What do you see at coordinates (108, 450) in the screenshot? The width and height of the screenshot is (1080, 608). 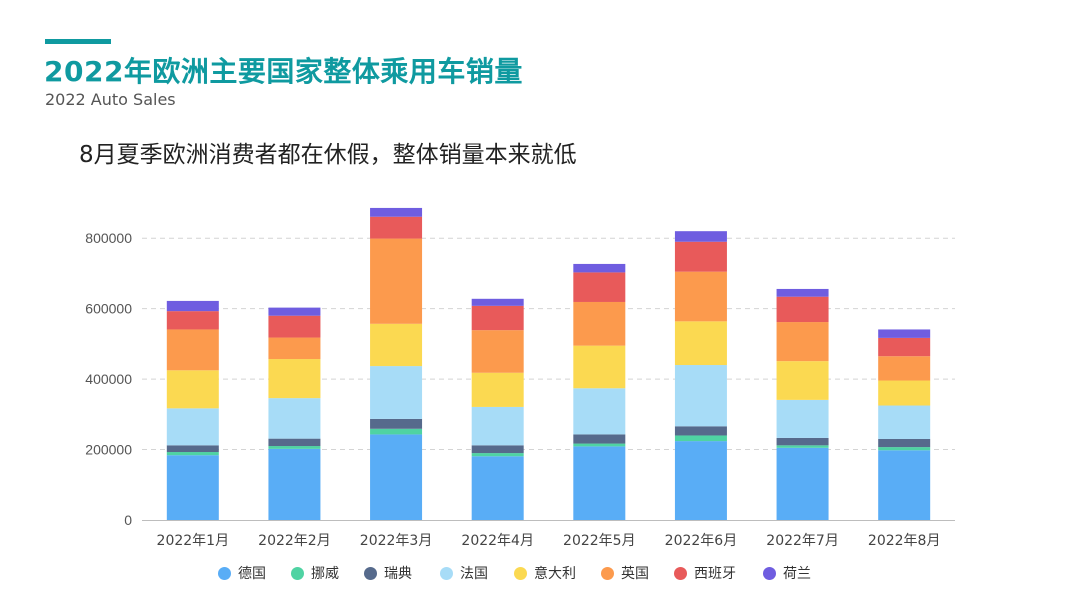 I see `y-tick-label: 200000` at bounding box center [108, 450].